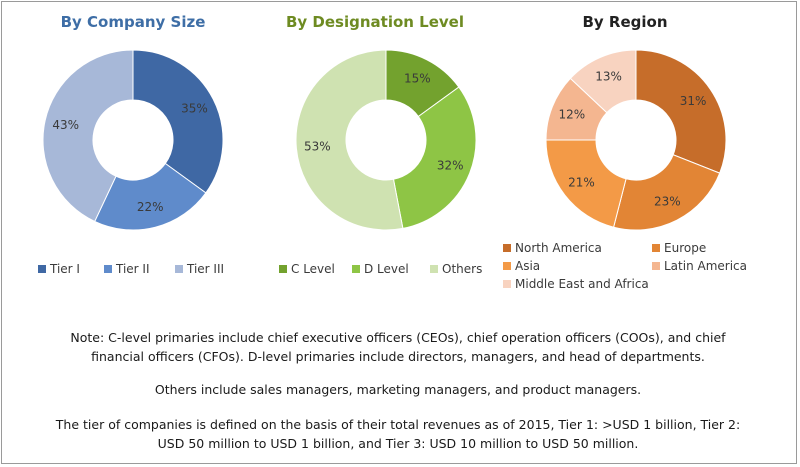 The width and height of the screenshot is (800, 467). I want to click on legend-label: C Level, so click(313, 269).